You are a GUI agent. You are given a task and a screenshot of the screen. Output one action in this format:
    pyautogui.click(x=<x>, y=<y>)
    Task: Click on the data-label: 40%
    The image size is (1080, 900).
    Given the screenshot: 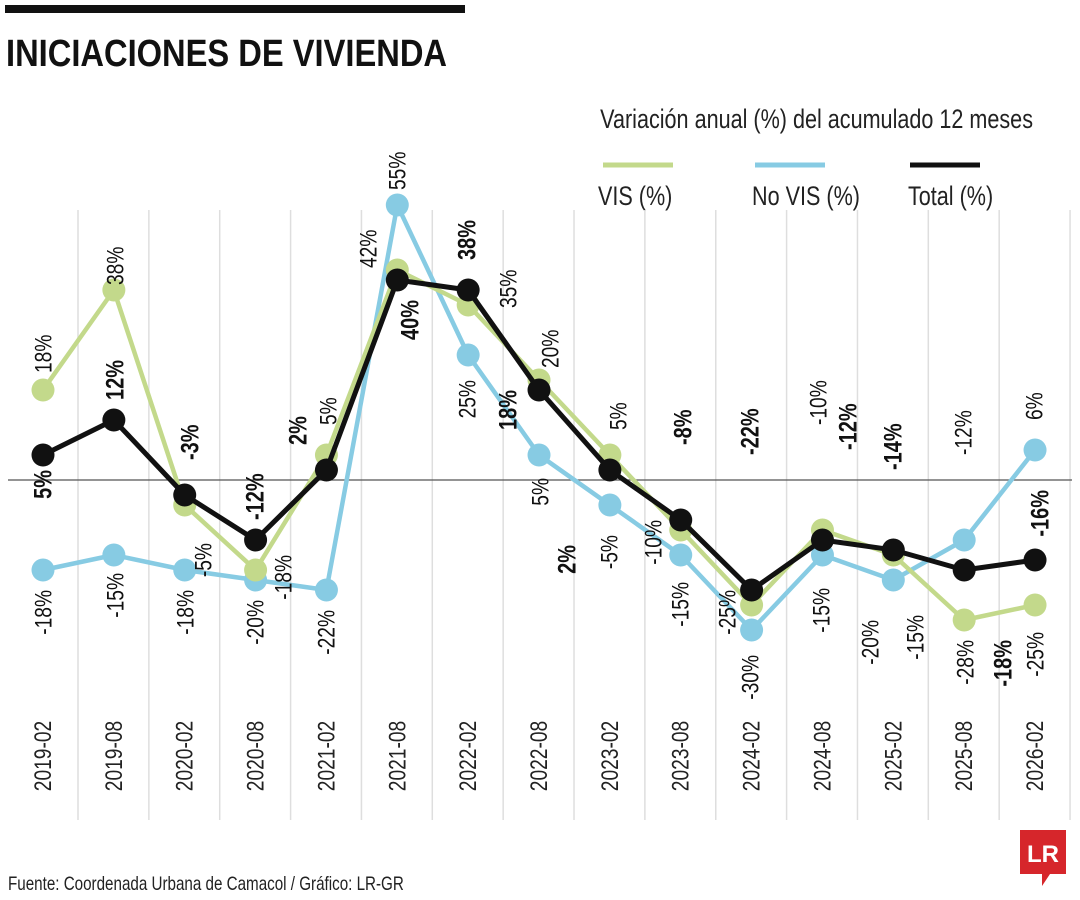 What is the action you would take?
    pyautogui.click(x=410, y=320)
    